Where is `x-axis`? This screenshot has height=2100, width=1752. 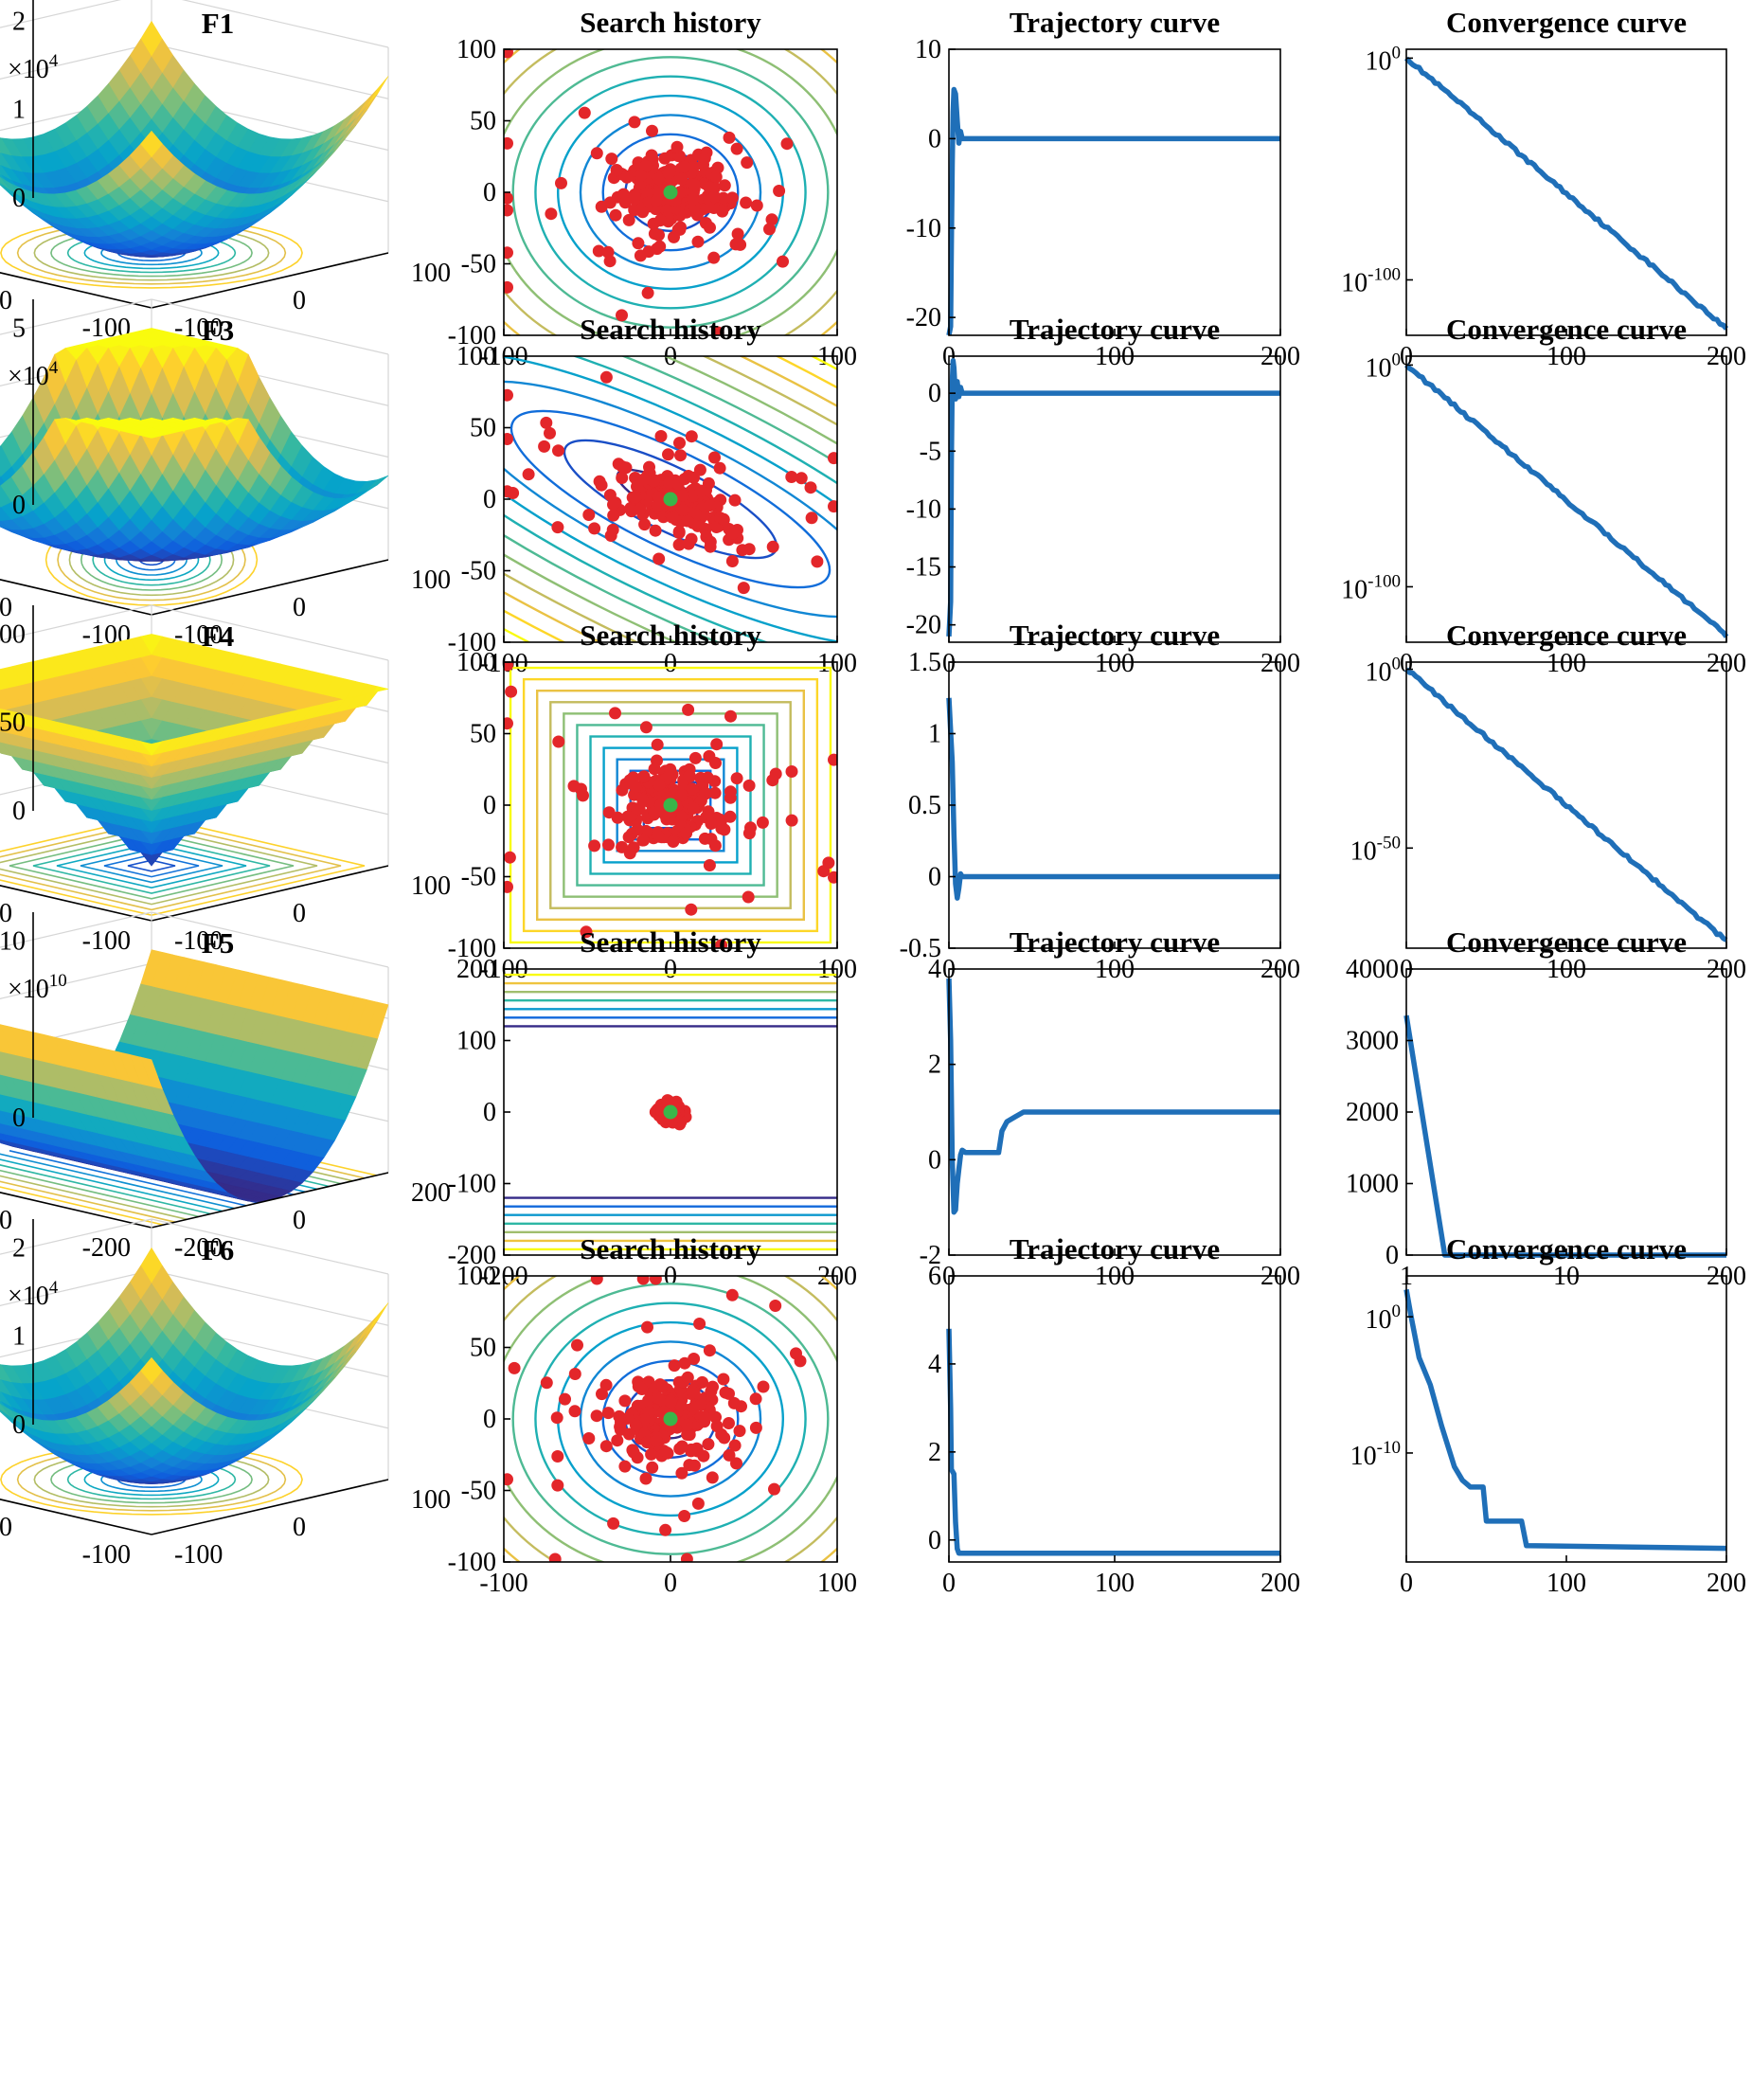 x-axis is located at coordinates (76, 903).